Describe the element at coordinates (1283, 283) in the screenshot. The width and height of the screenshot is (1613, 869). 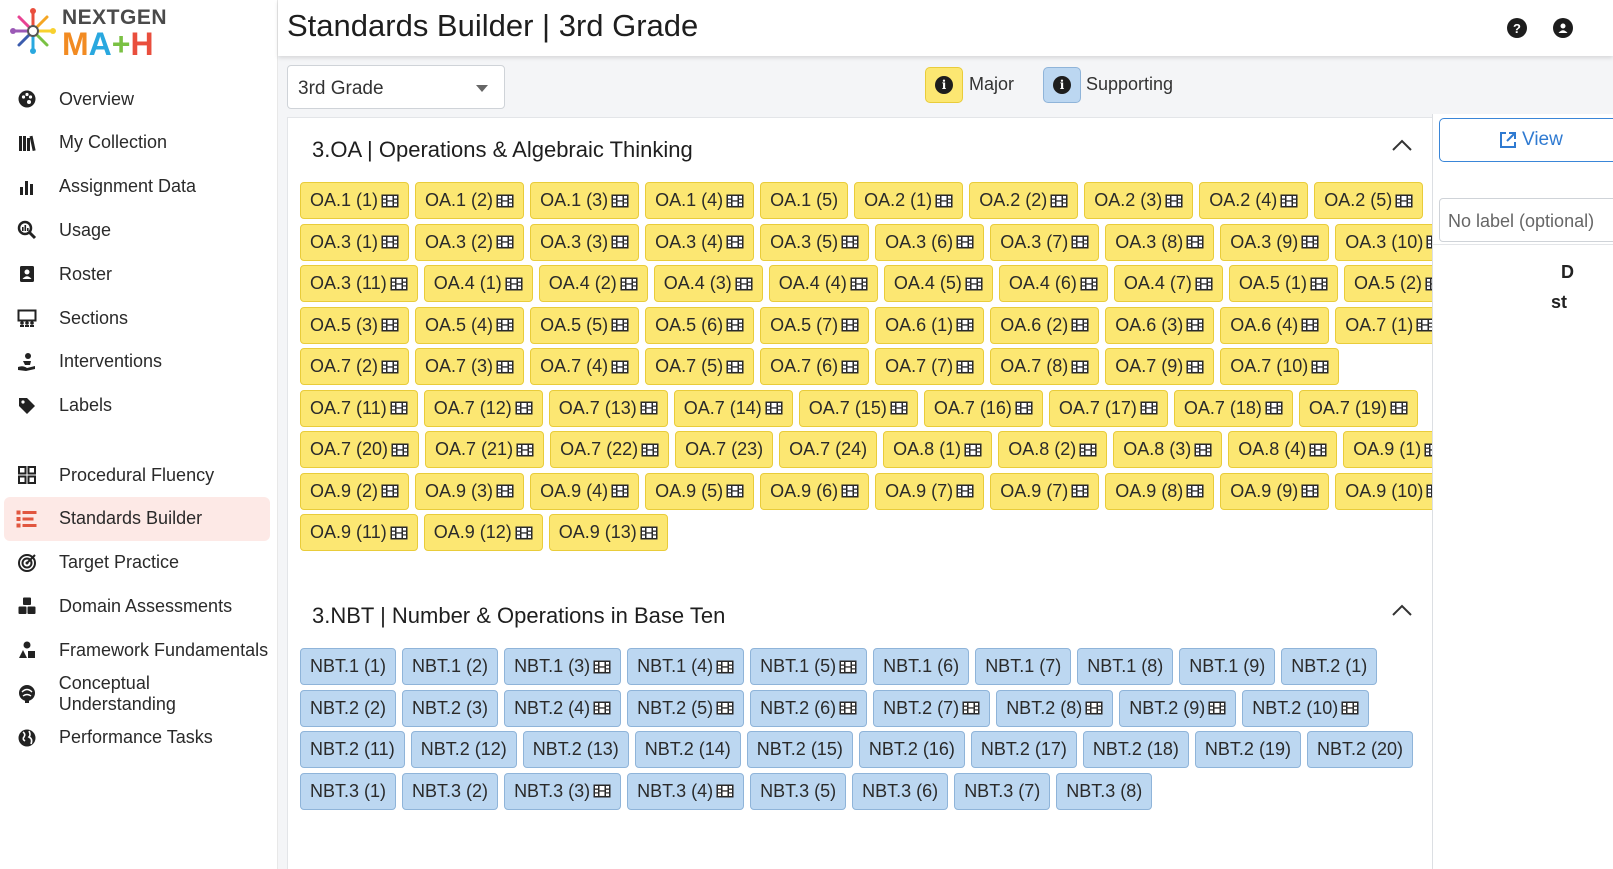
I see `standard-chip: OA.5 (1)` at that location.